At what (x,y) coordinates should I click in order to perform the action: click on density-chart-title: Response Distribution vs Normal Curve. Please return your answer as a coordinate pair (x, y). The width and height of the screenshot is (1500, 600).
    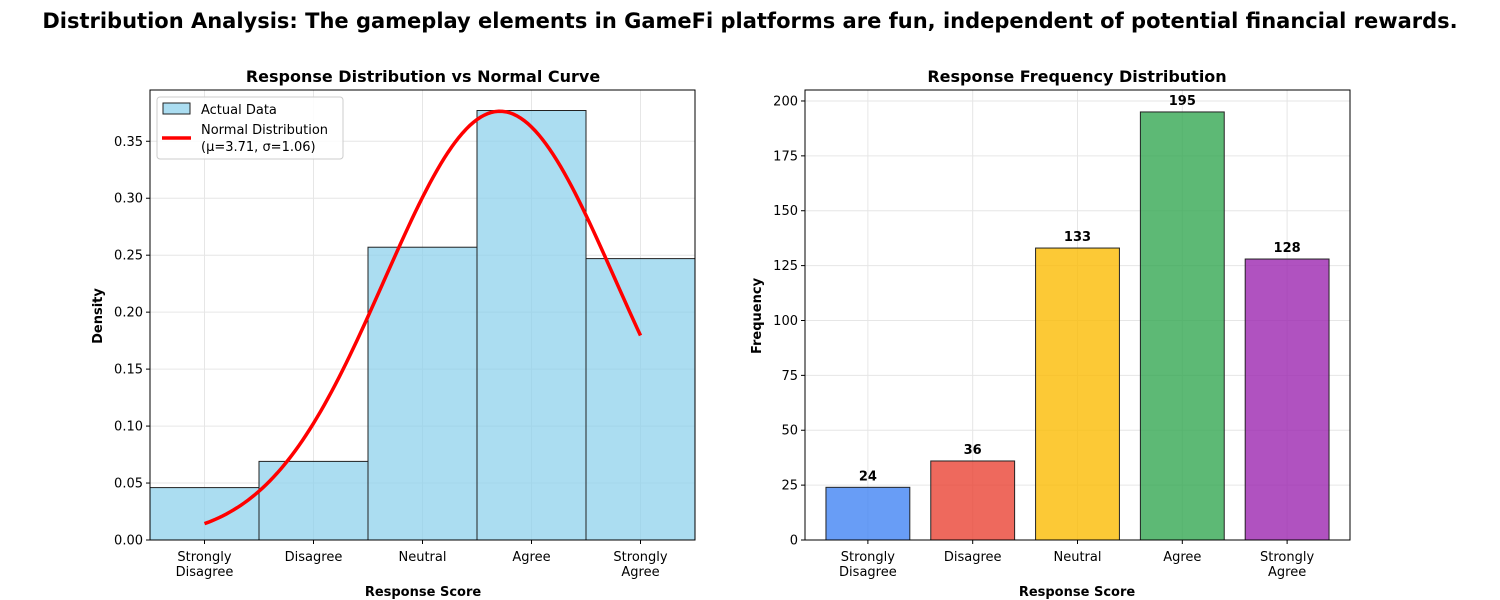
    Looking at the image, I should click on (423, 76).